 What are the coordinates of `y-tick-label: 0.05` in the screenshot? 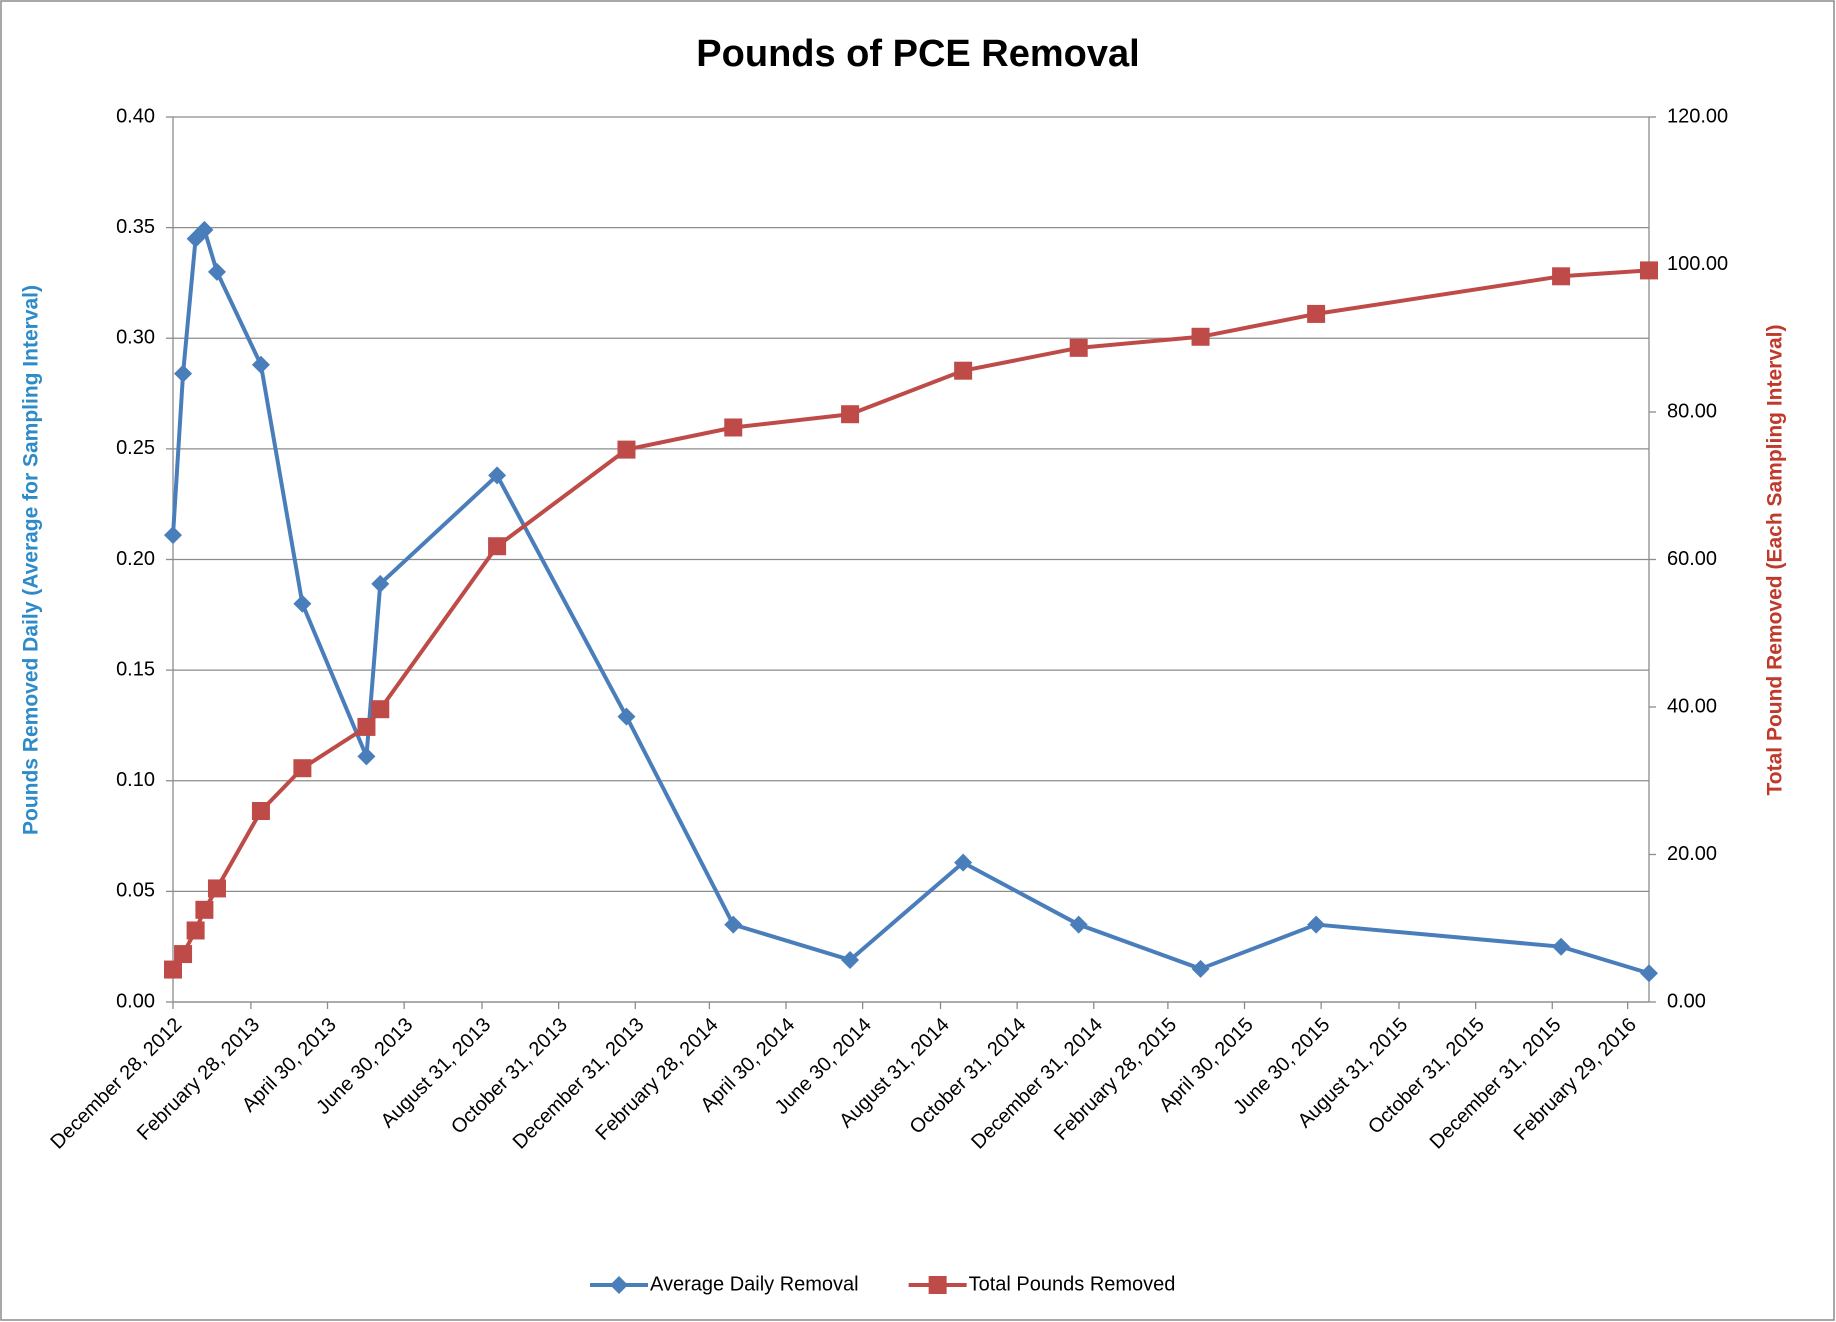 It's located at (135, 891).